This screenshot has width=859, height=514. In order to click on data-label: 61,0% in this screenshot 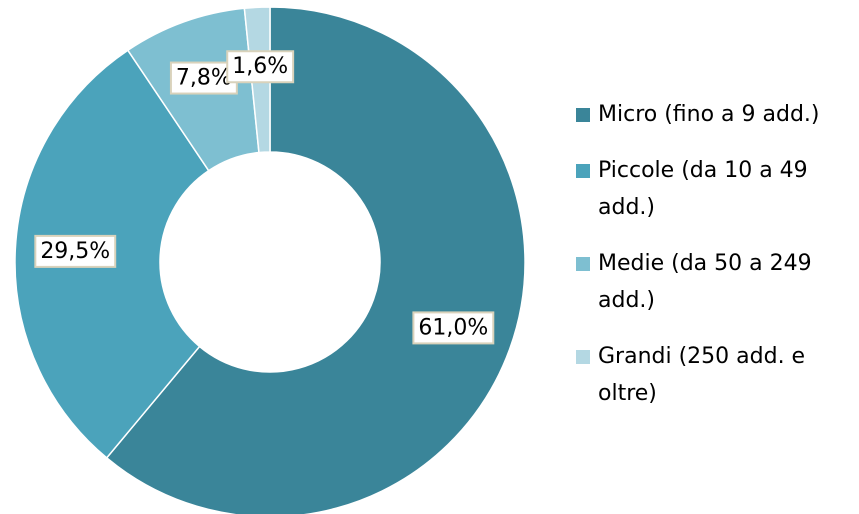, I will do `click(453, 328)`.